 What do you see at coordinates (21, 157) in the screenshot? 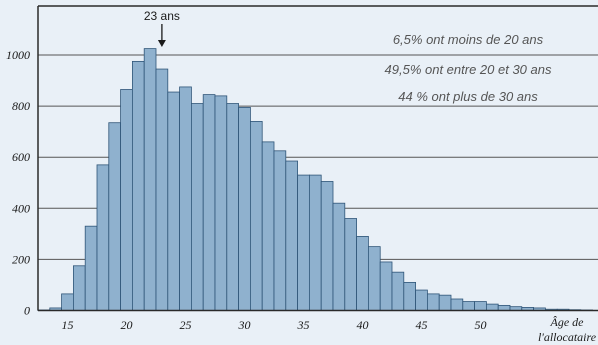
I see `y-tick-label-600: 600` at bounding box center [21, 157].